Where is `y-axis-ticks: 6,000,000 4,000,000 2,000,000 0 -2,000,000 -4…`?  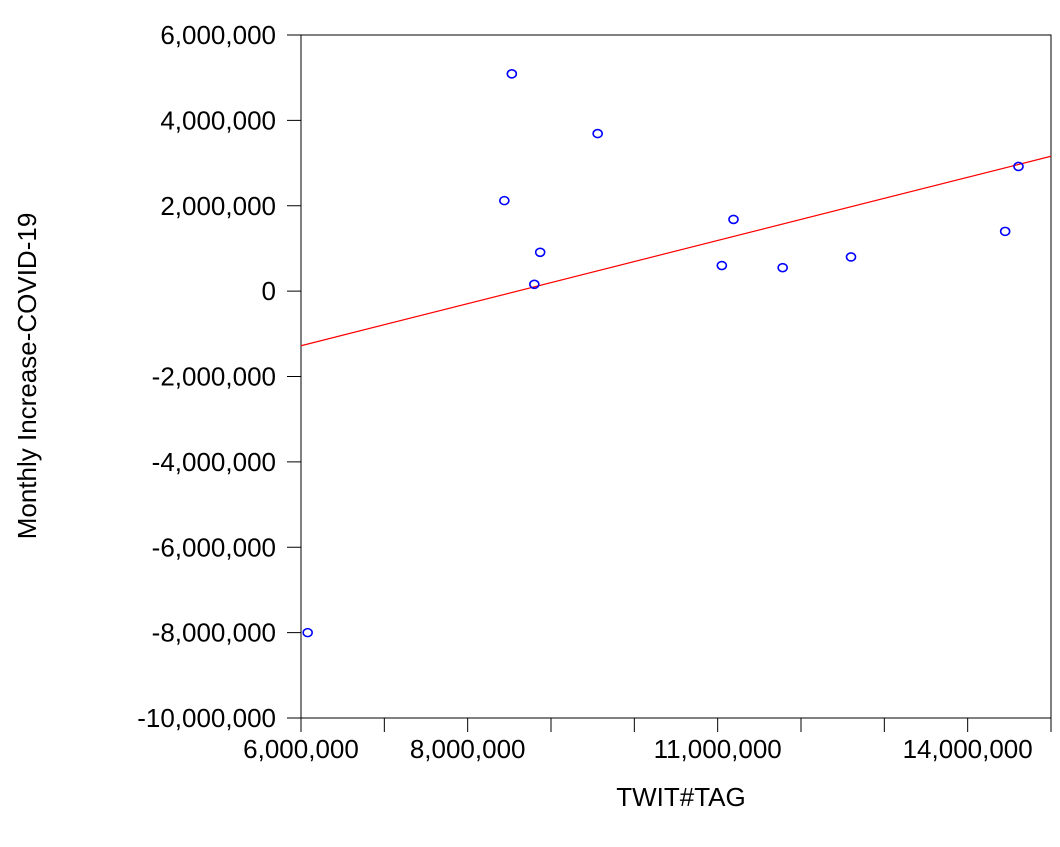
y-axis-ticks: 6,000,000 4,000,000 2,000,000 0 -2,000,000 -4… is located at coordinates (219, 376).